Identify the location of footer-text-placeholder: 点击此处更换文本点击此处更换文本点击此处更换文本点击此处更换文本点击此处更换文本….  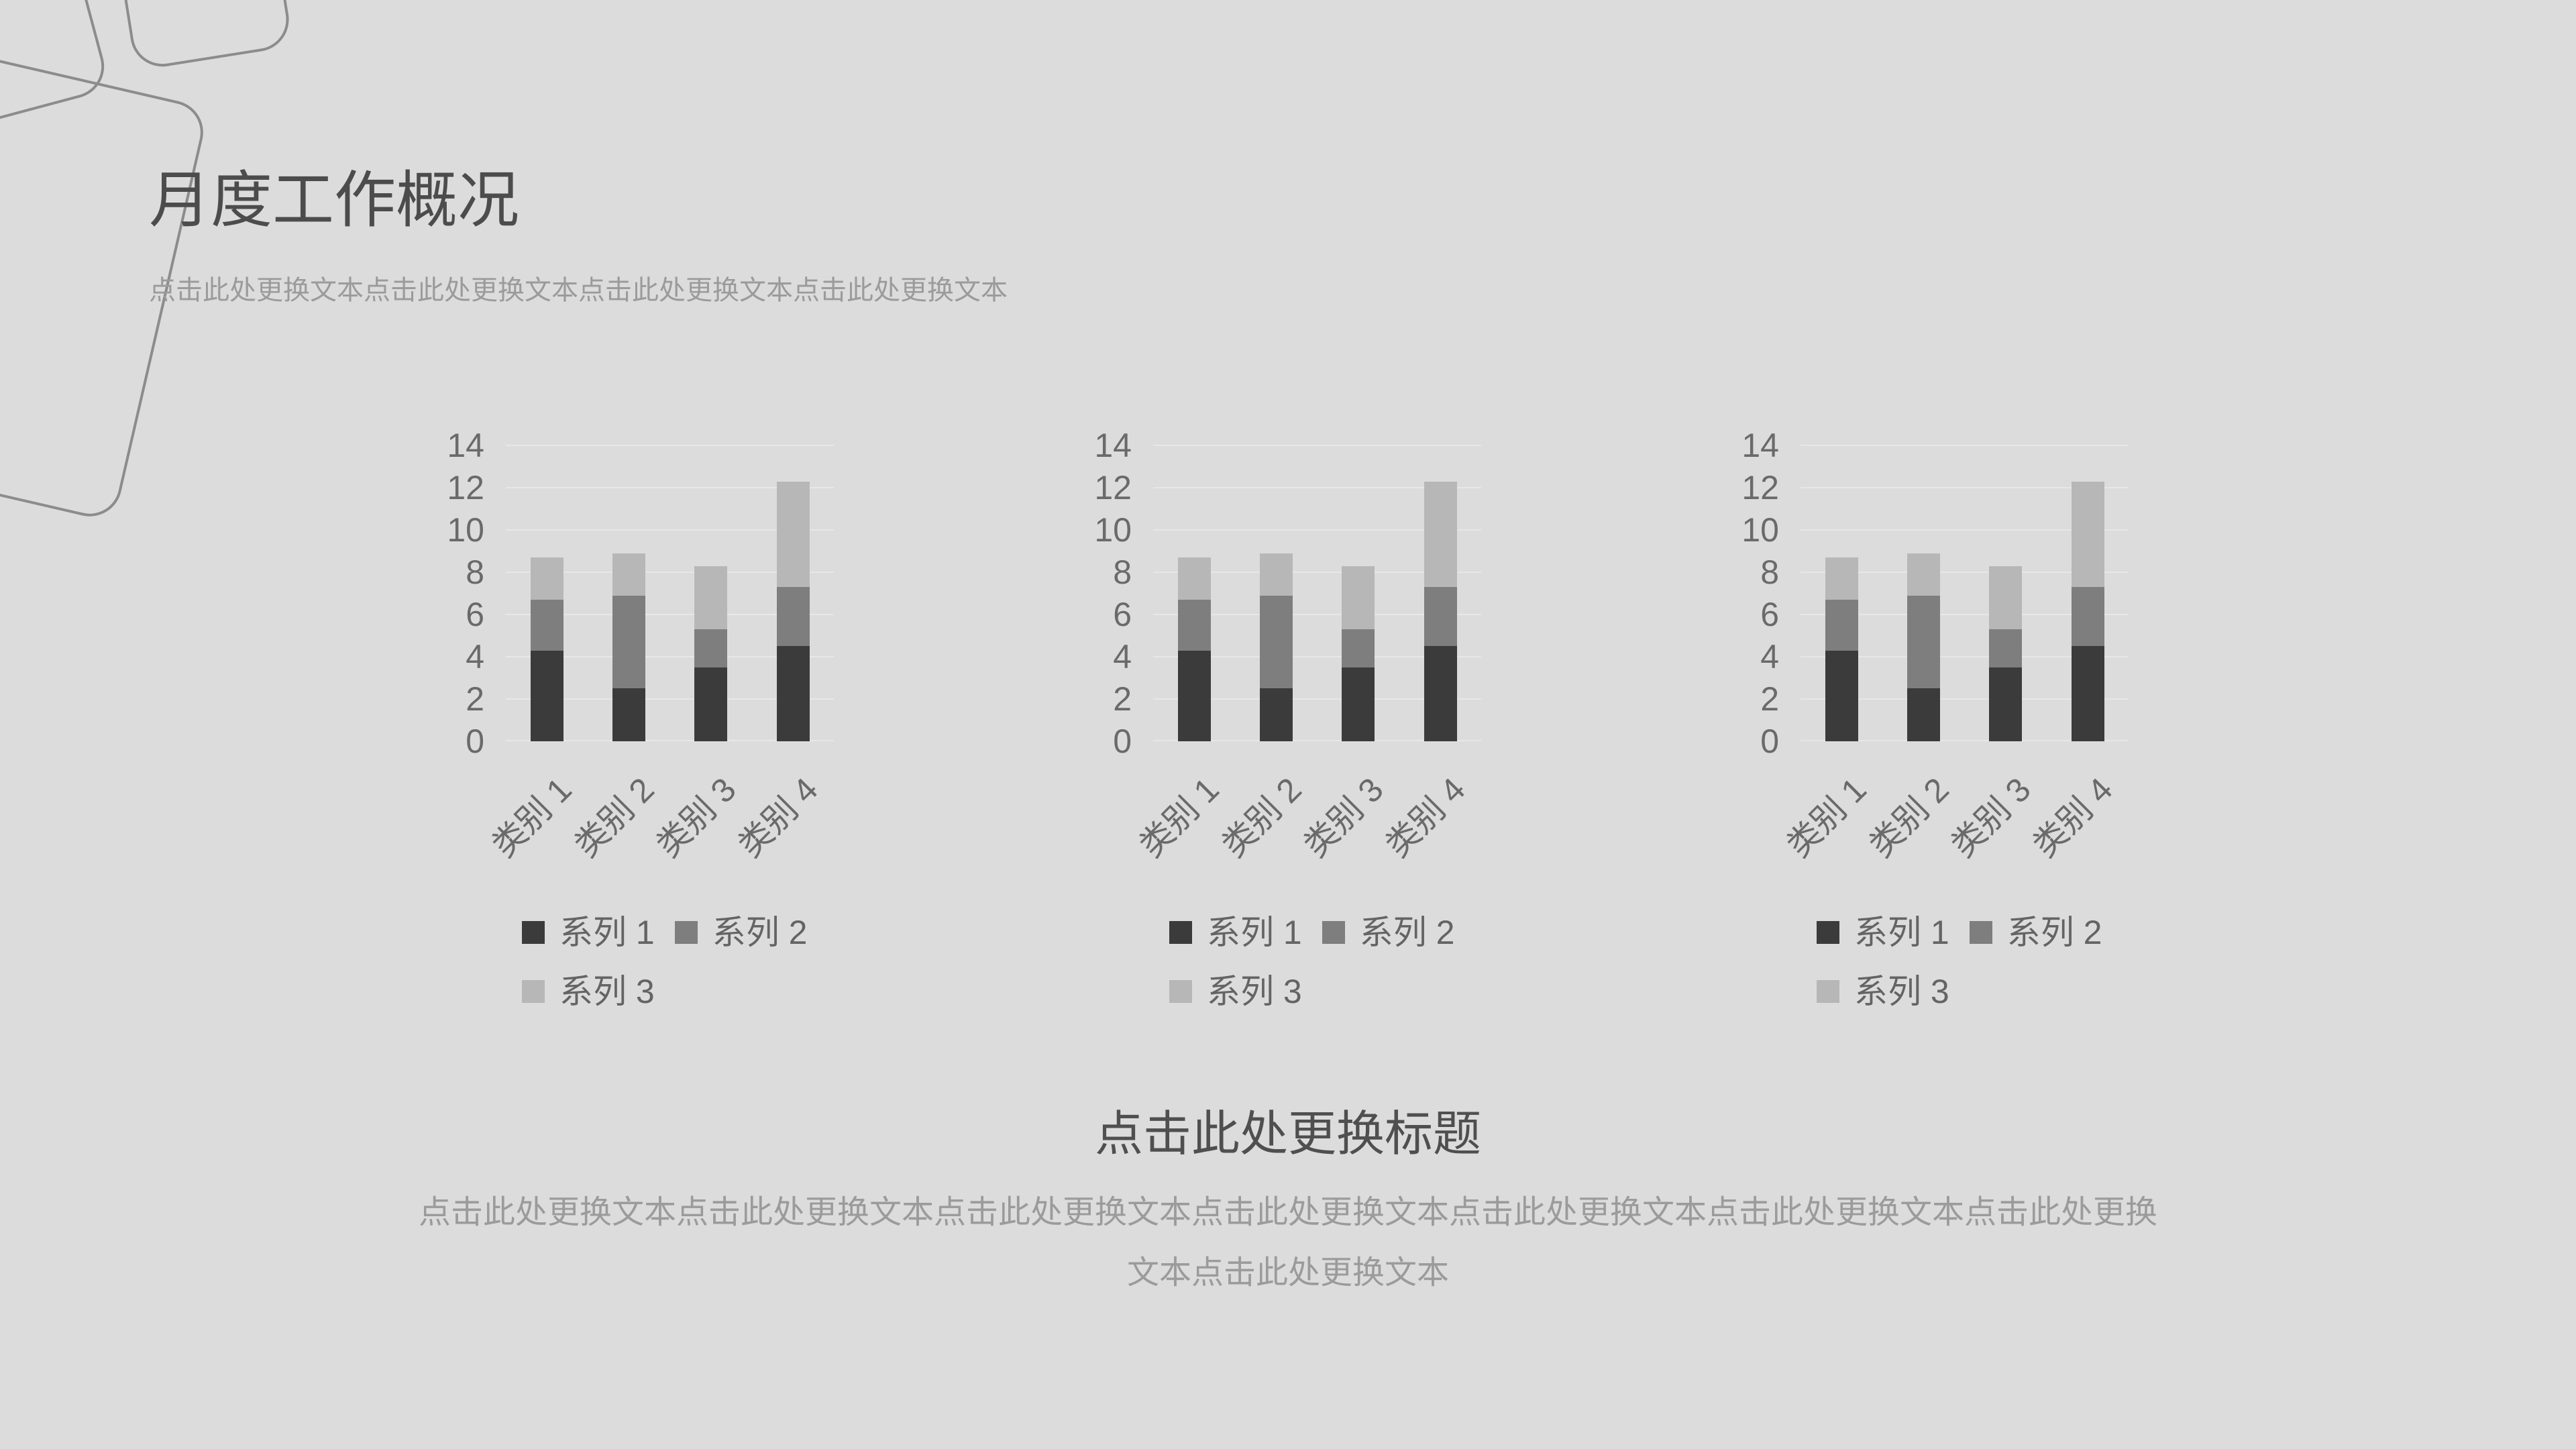
(1287, 1243).